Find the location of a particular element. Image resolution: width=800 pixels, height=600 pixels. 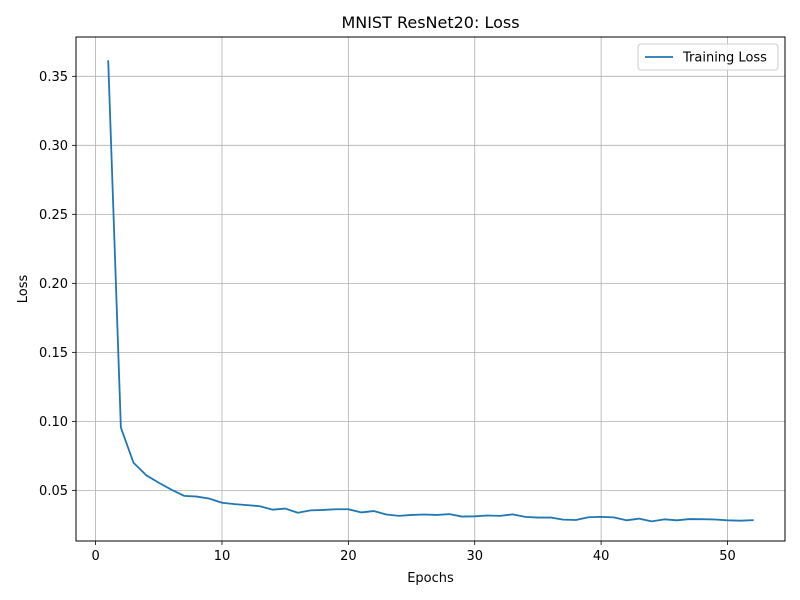

y-tick-label: 0.20 is located at coordinates (53, 284).